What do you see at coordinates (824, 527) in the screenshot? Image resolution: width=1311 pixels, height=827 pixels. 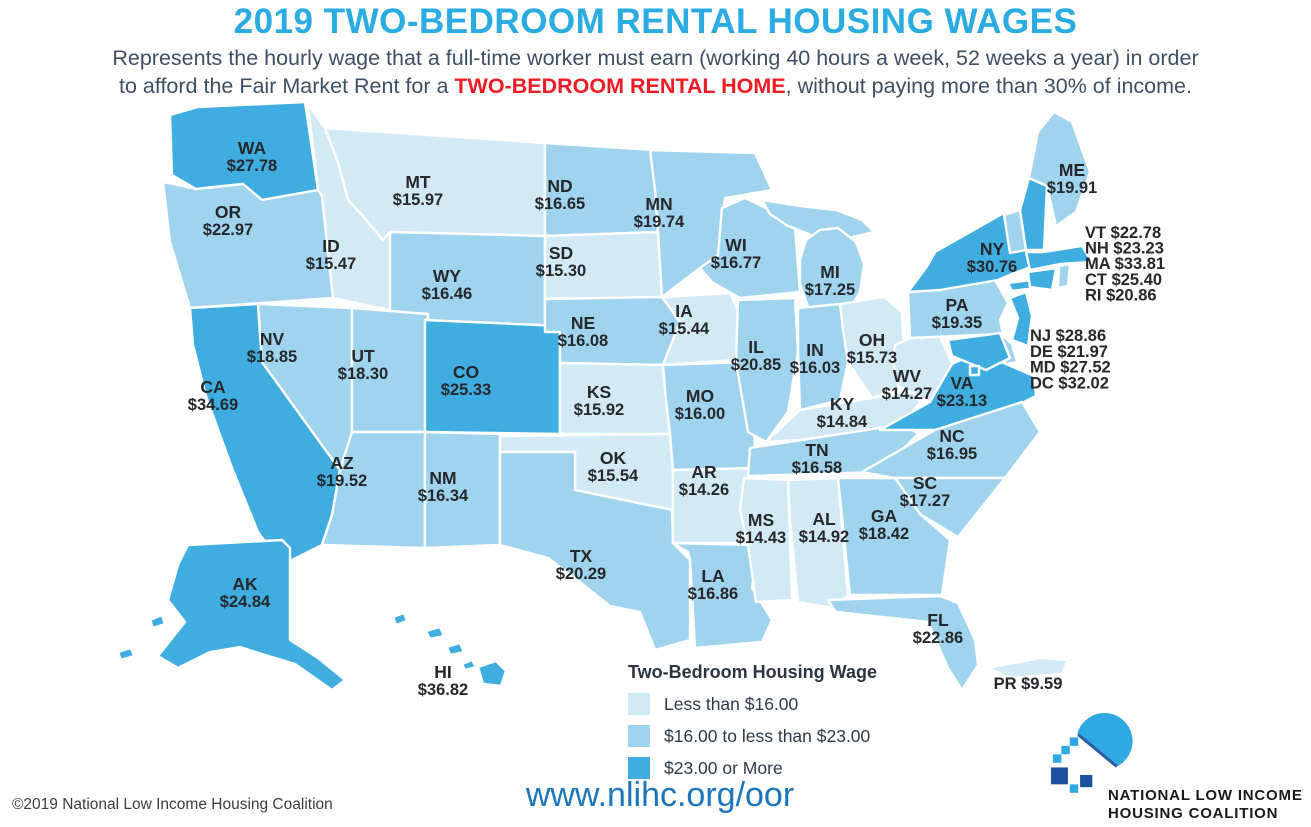 I see `state-label-AL: AL $14.92` at bounding box center [824, 527].